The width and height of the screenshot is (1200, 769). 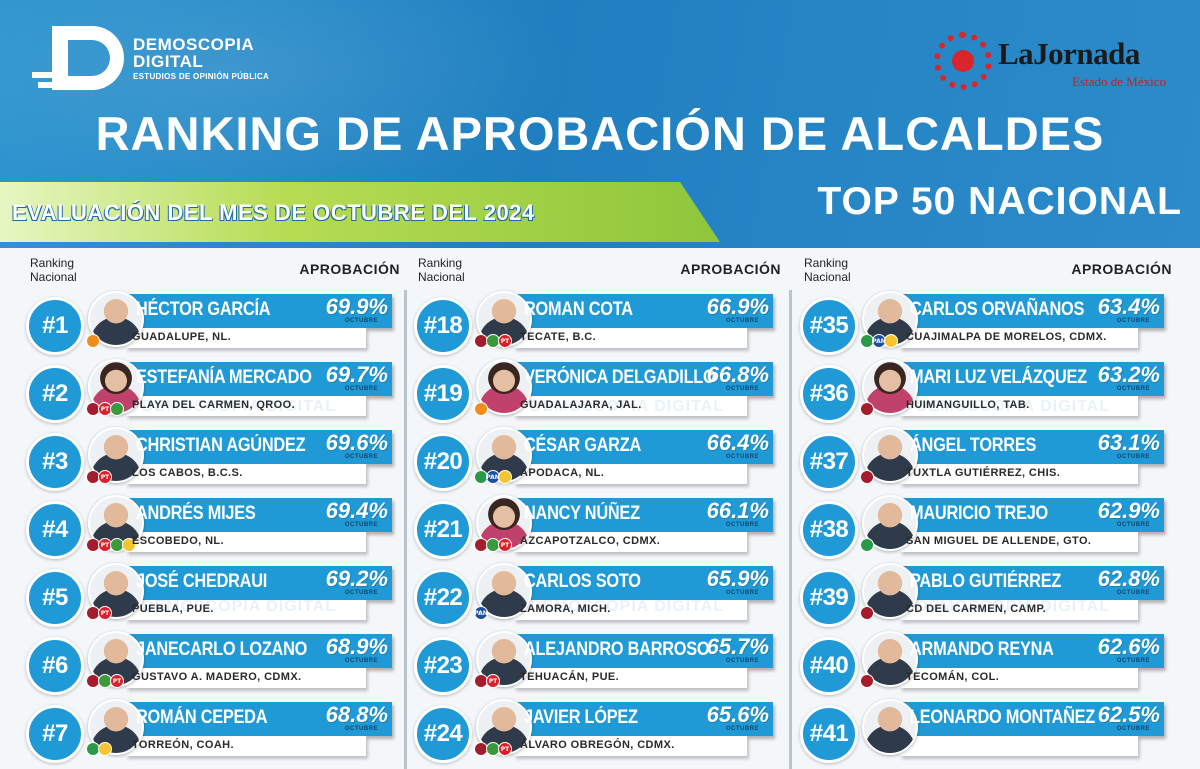 What do you see at coordinates (829, 394) in the screenshot?
I see `rank-badge: #36` at bounding box center [829, 394].